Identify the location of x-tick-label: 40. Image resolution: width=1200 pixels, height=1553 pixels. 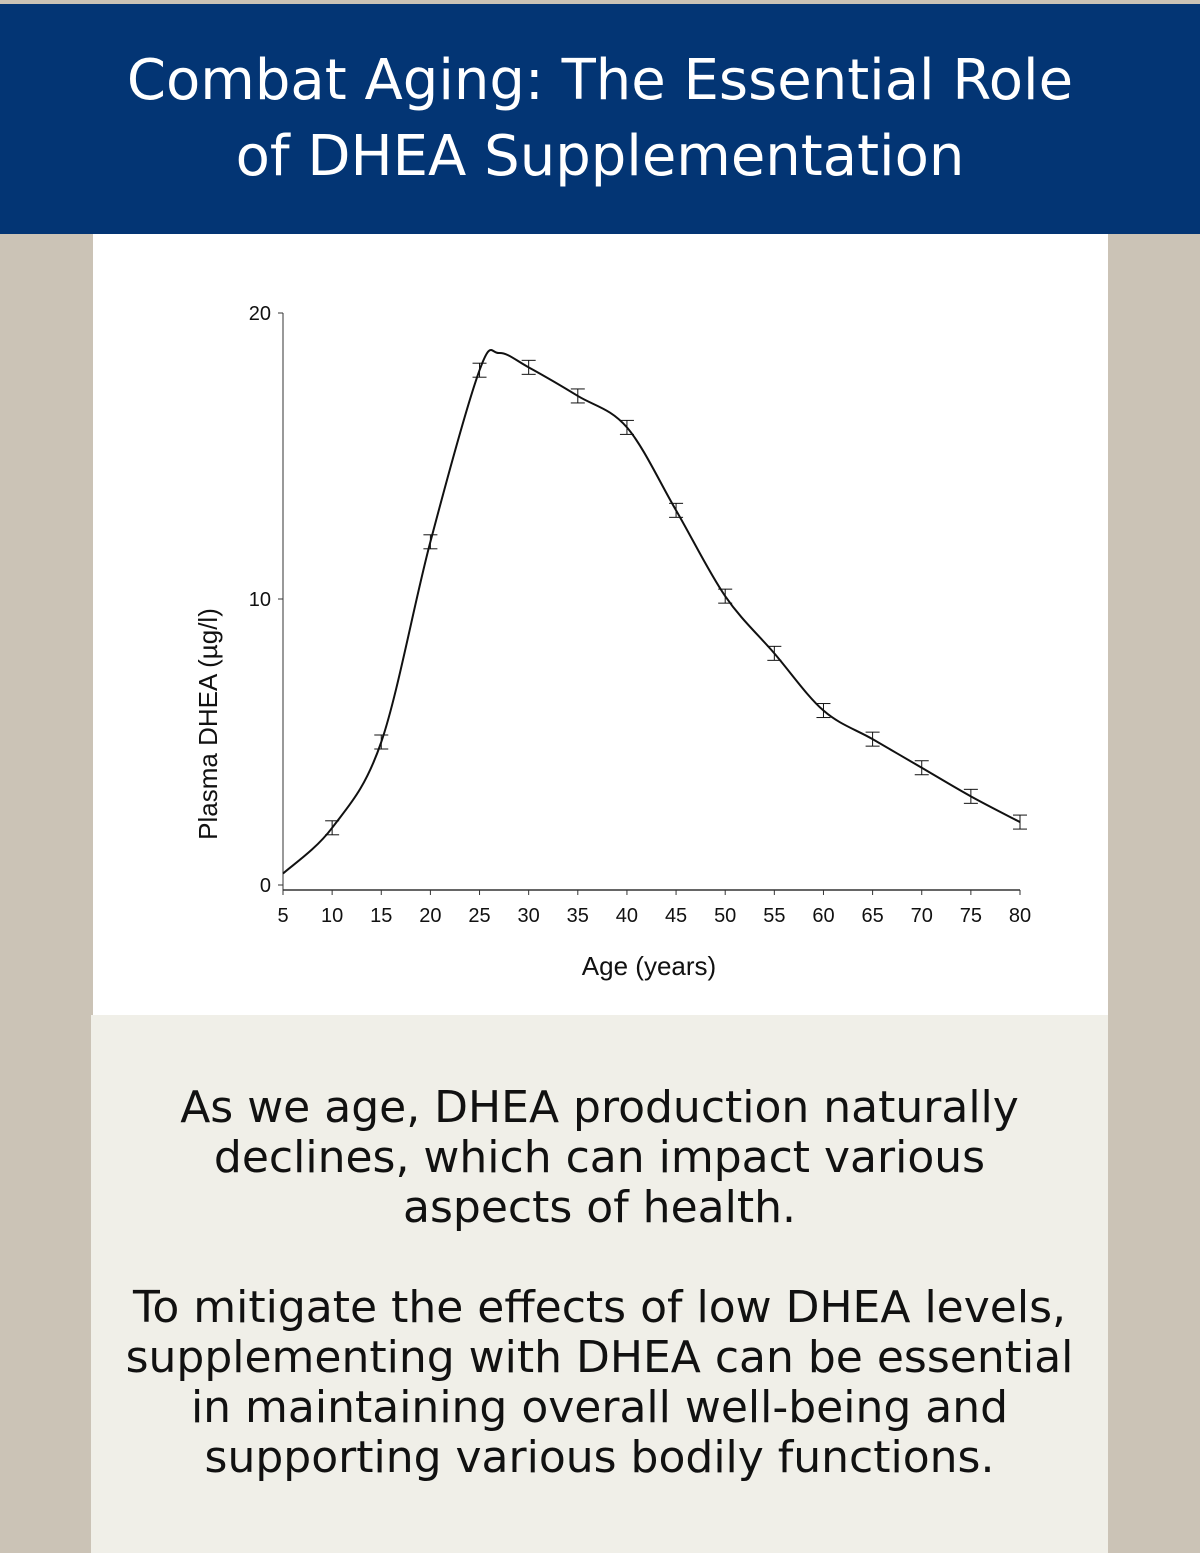
(627, 916).